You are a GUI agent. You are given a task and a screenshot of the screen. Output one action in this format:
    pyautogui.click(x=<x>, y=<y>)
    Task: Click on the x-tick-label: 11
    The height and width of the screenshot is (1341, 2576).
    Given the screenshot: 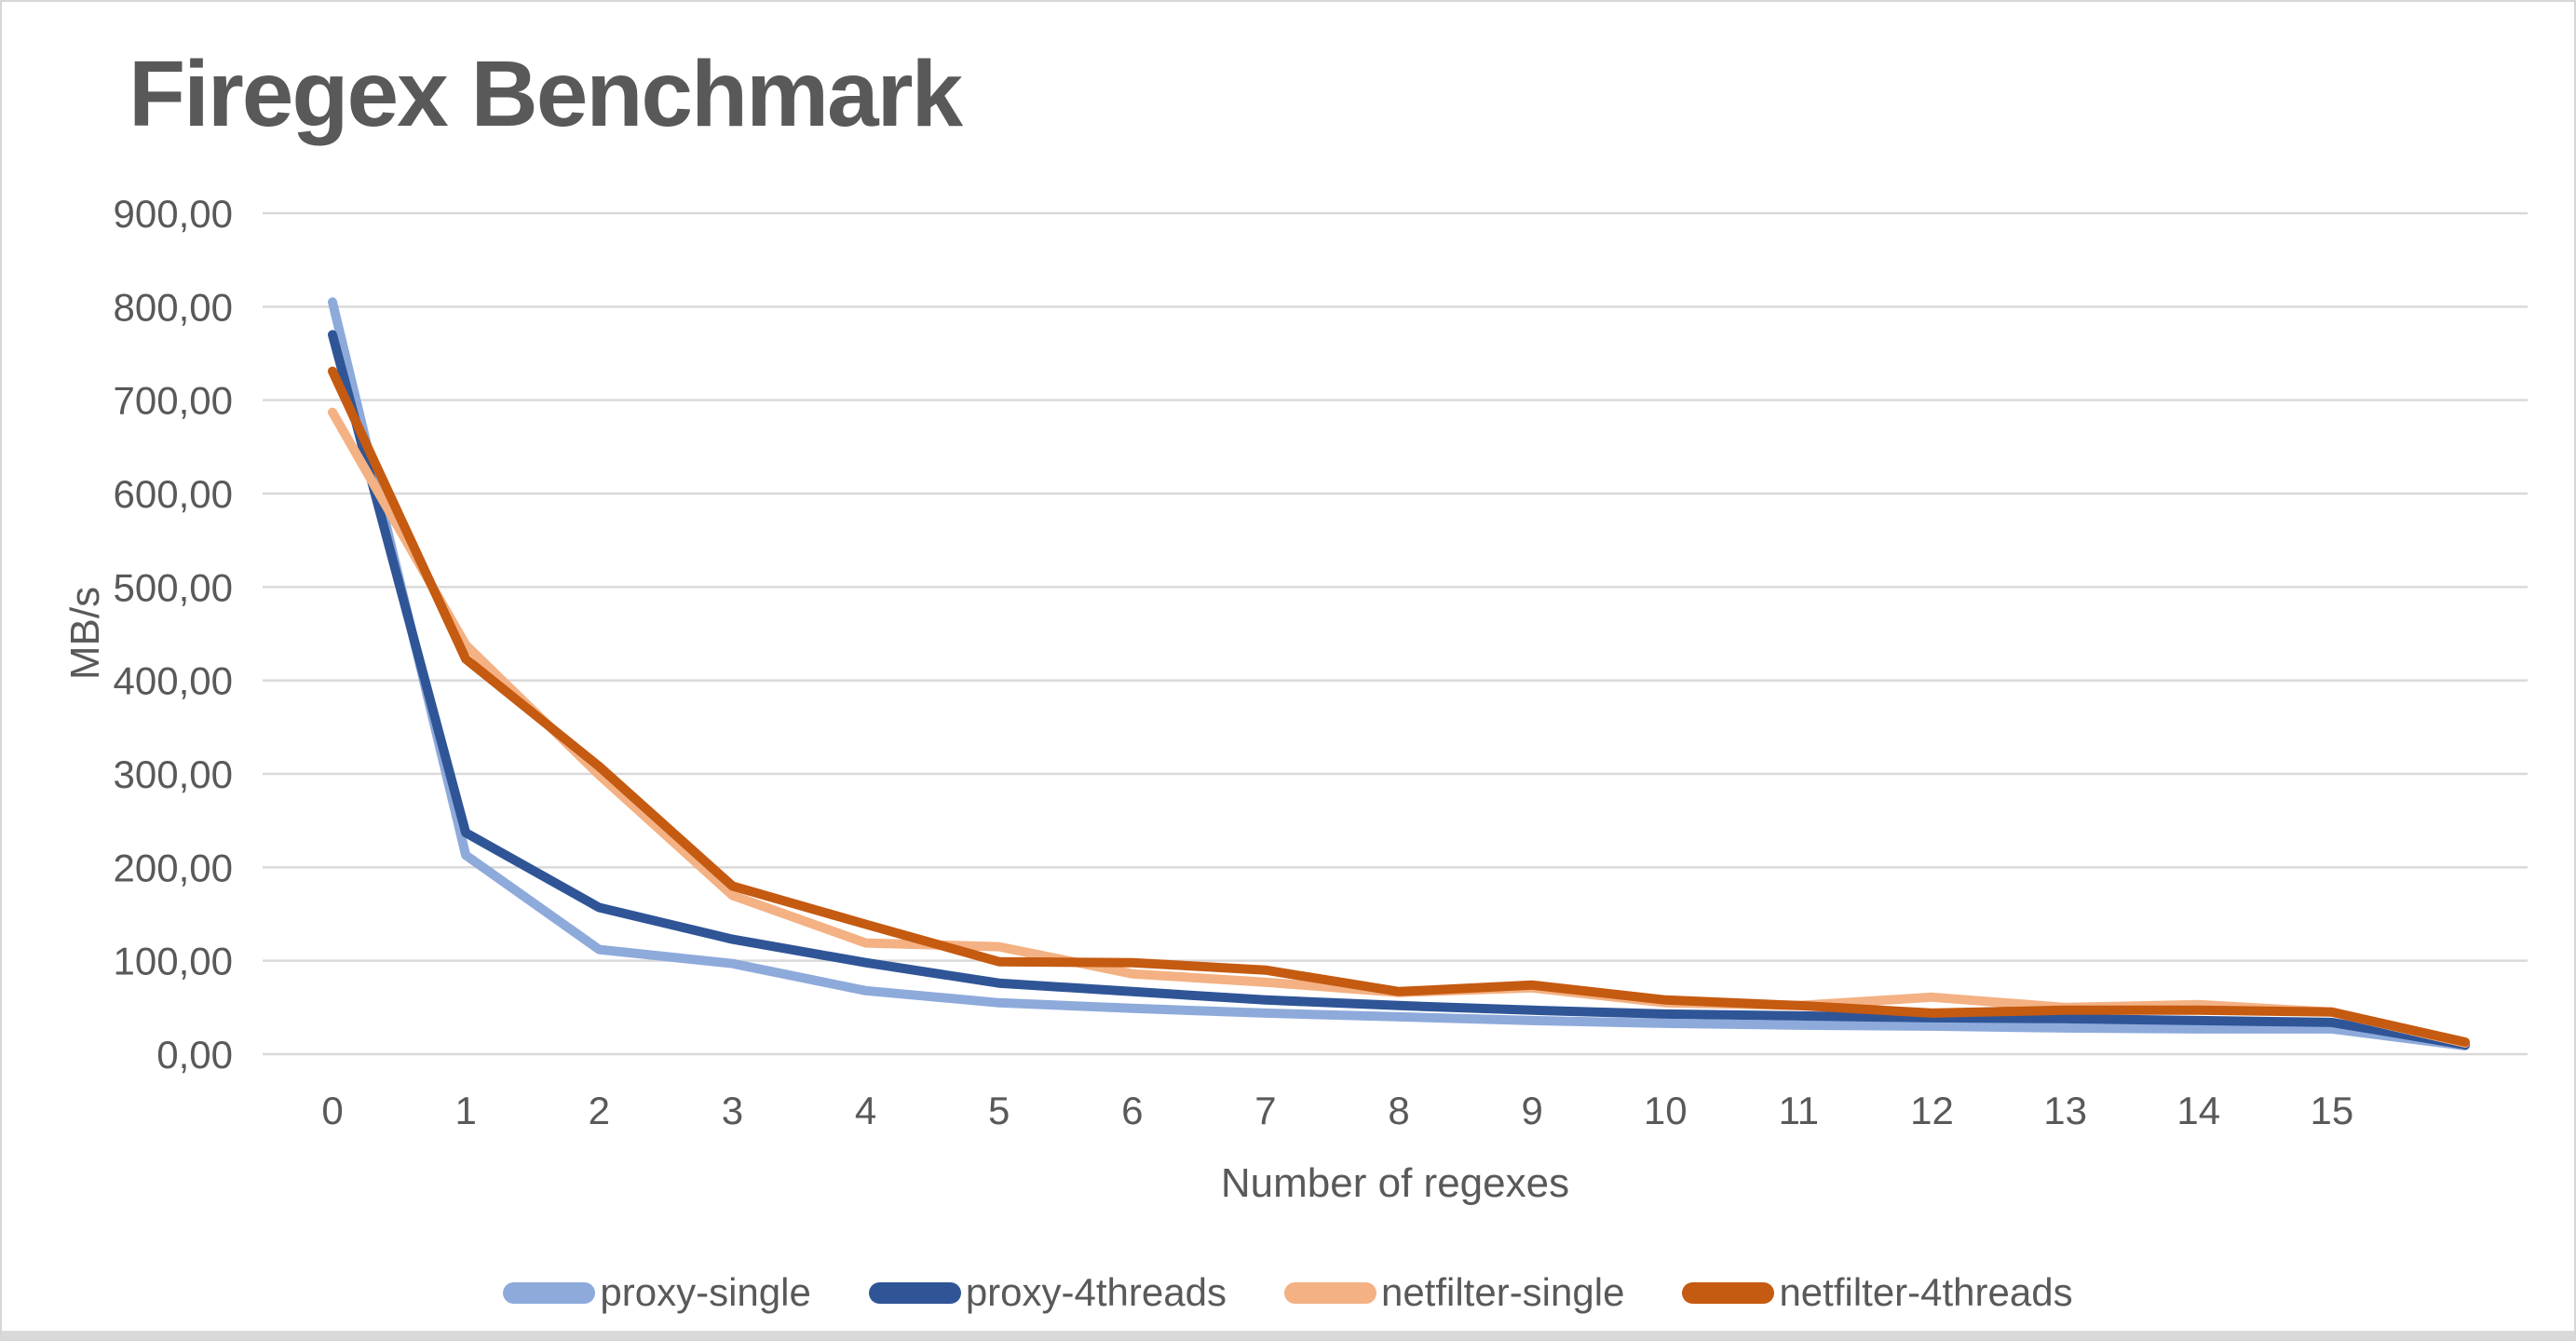 What is the action you would take?
    pyautogui.click(x=1799, y=1110)
    